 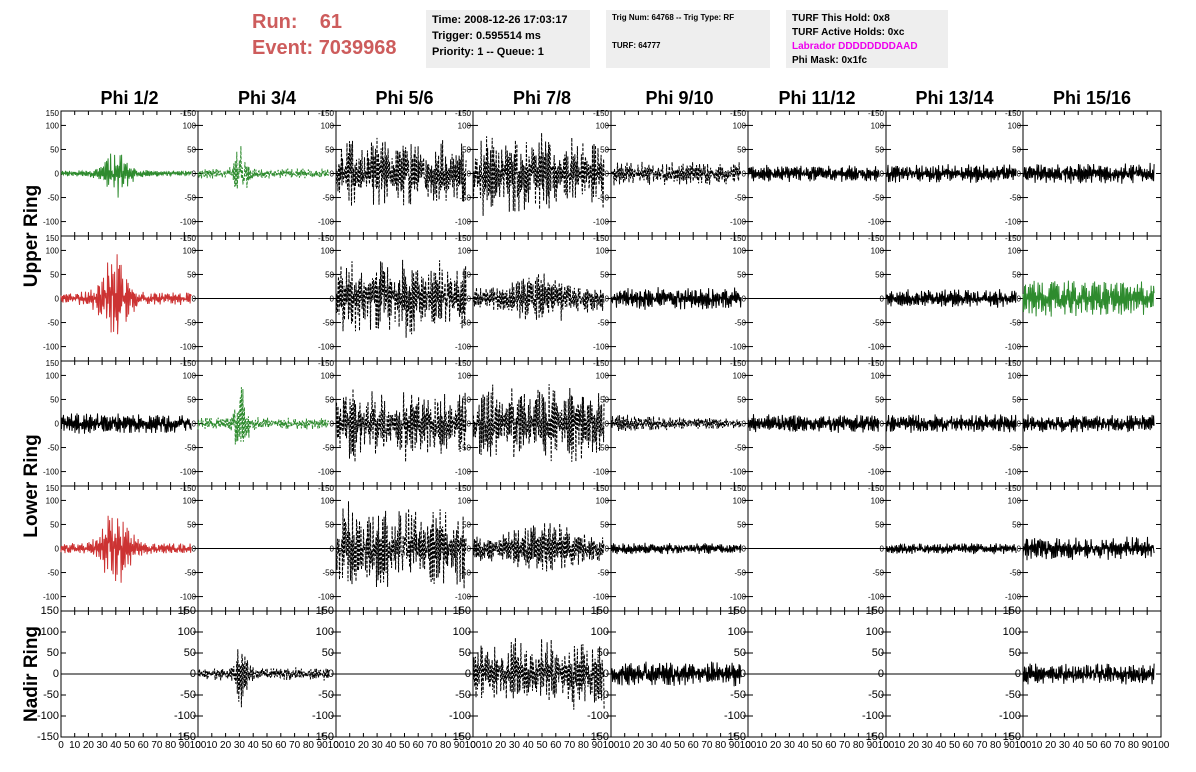 What do you see at coordinates (598, 745) in the screenshot?
I see `x-tick-label: 90` at bounding box center [598, 745].